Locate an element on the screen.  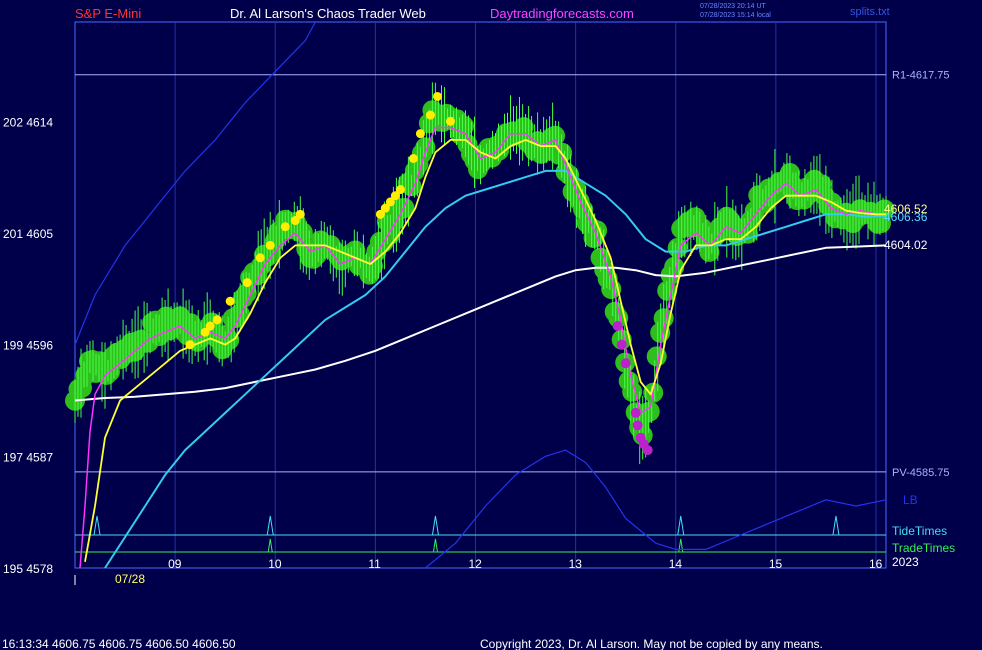
x-tick-label: 16 is located at coordinates (876, 564).